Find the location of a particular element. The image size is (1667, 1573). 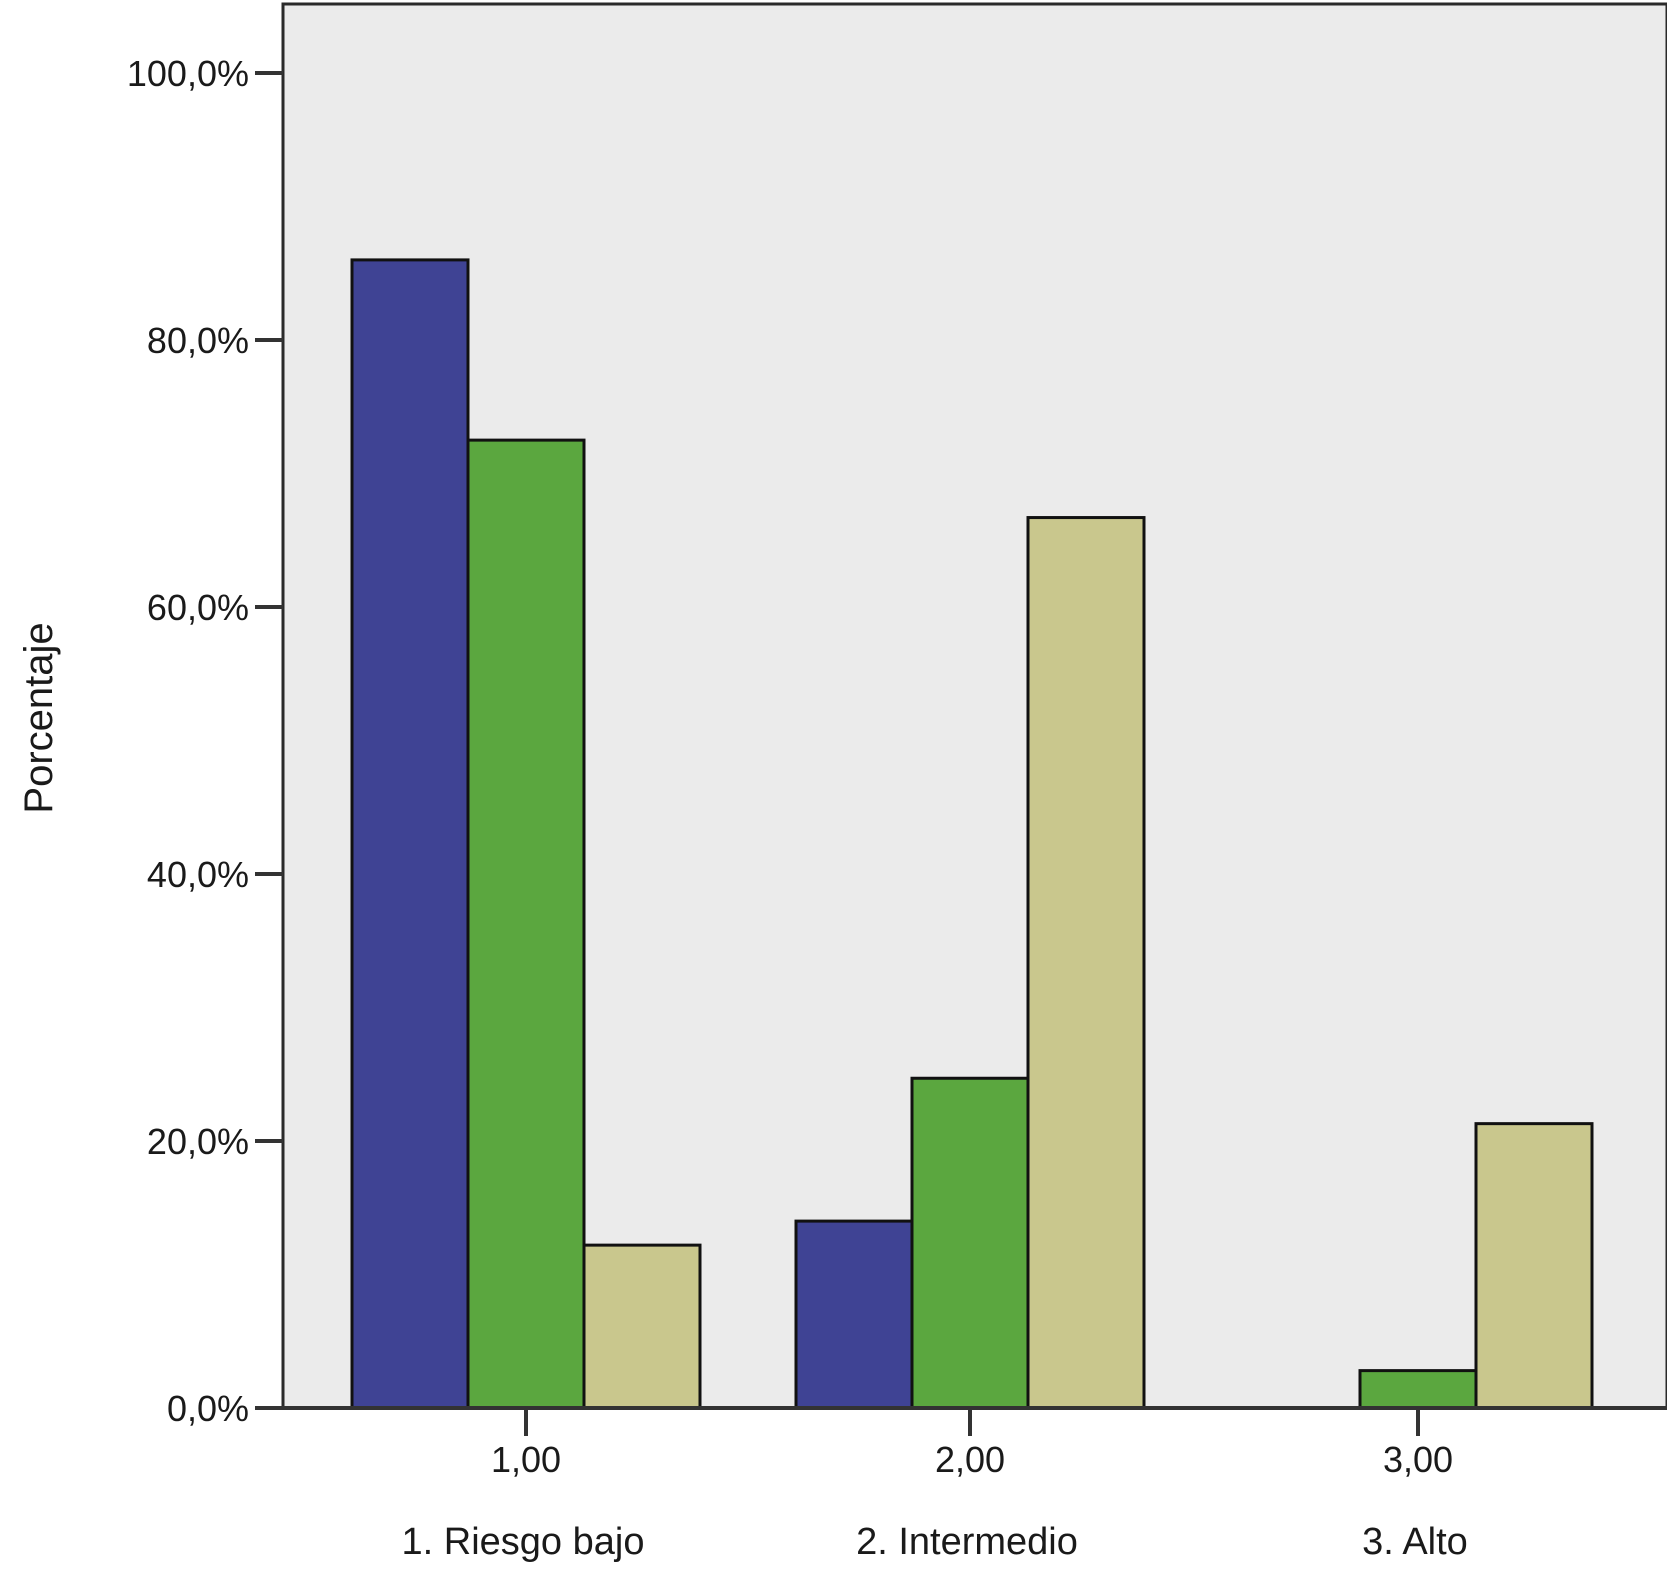

y-tick-label: 60,0% is located at coordinates (198, 607).